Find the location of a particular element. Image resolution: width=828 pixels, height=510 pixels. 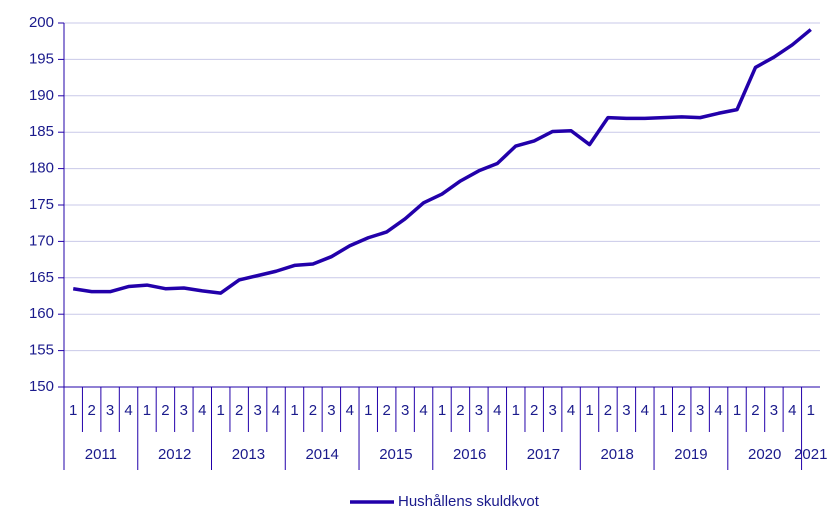

year-label: 2017 is located at coordinates (543, 454).